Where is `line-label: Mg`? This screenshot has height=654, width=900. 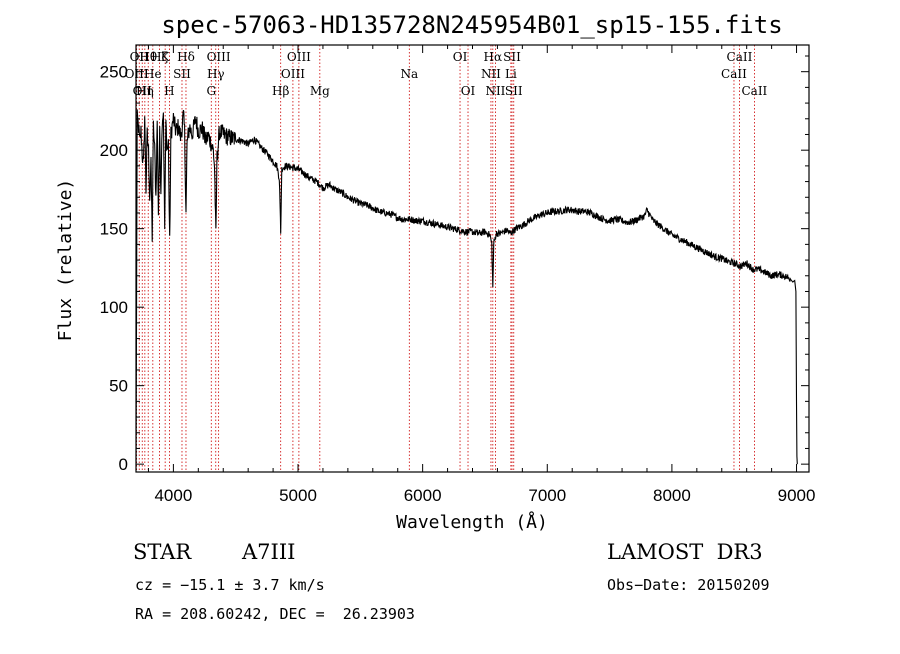
line-label: Mg is located at coordinates (320, 91).